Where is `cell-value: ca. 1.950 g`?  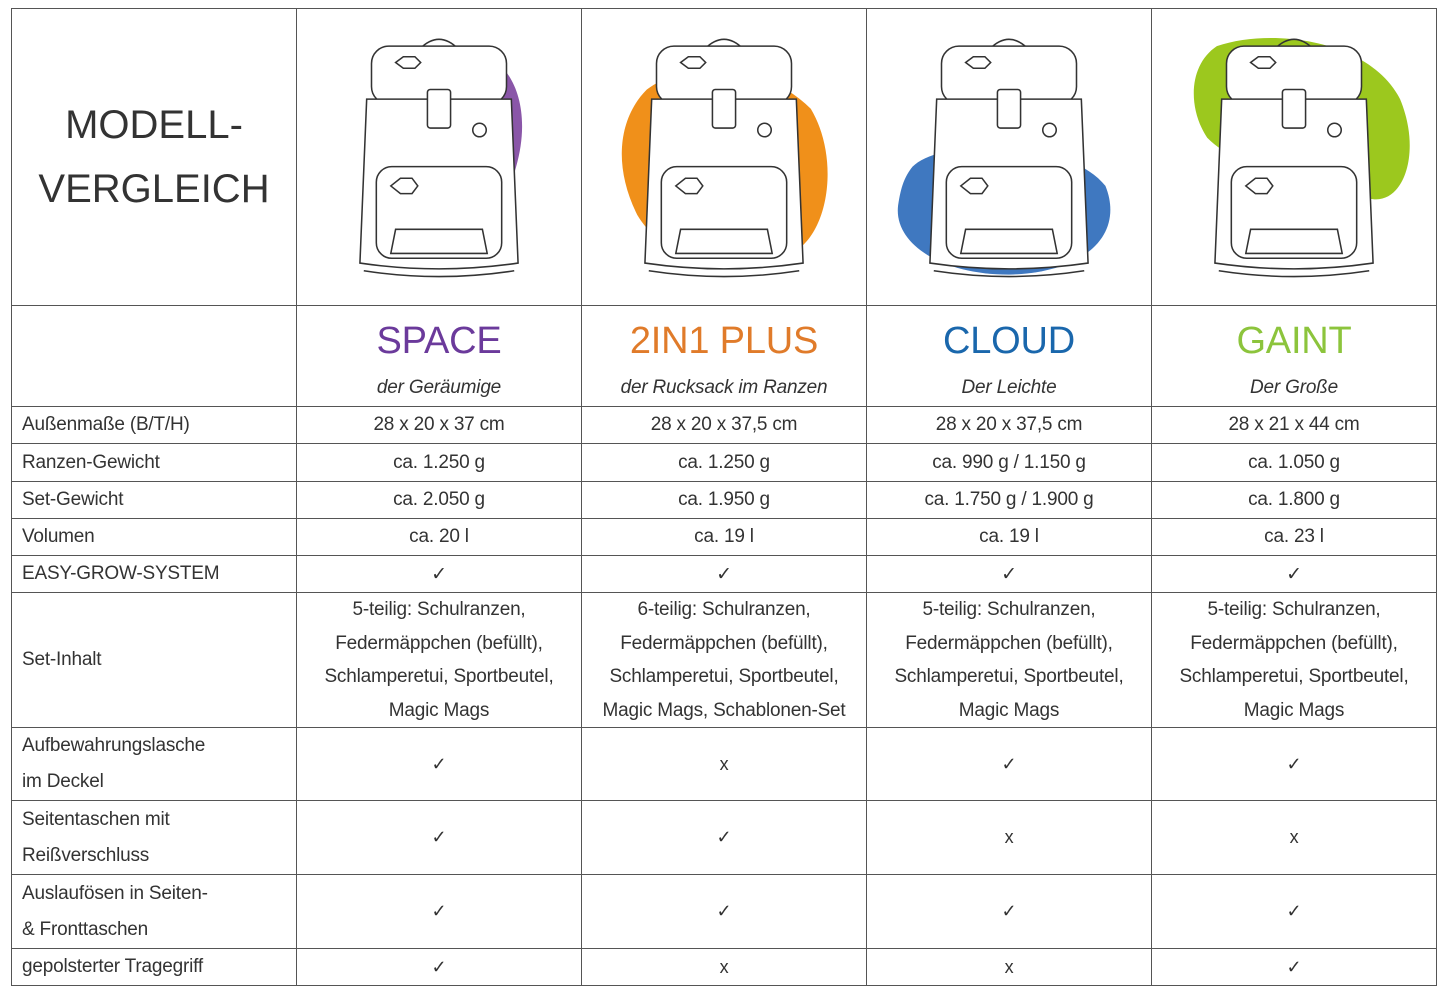
cell-value: ca. 1.950 g is located at coordinates (724, 500).